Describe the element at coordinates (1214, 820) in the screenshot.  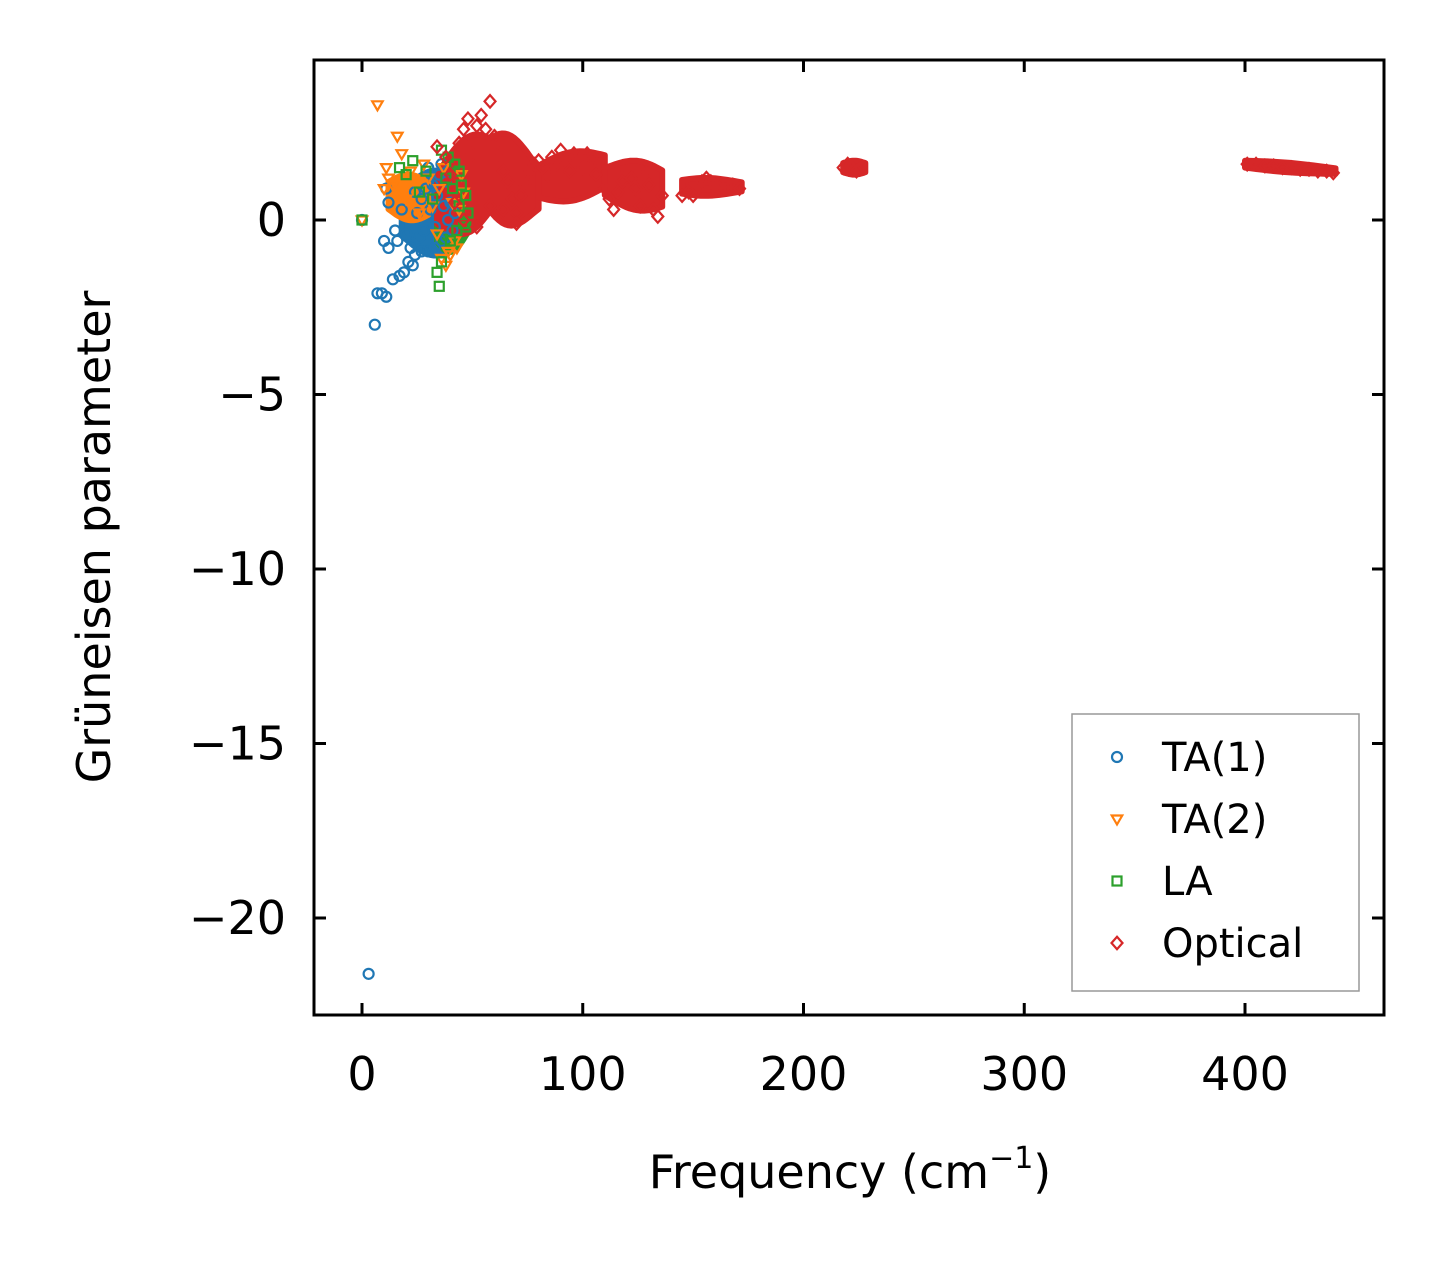
I see `legend-label-ta-2: TA(2)` at that location.